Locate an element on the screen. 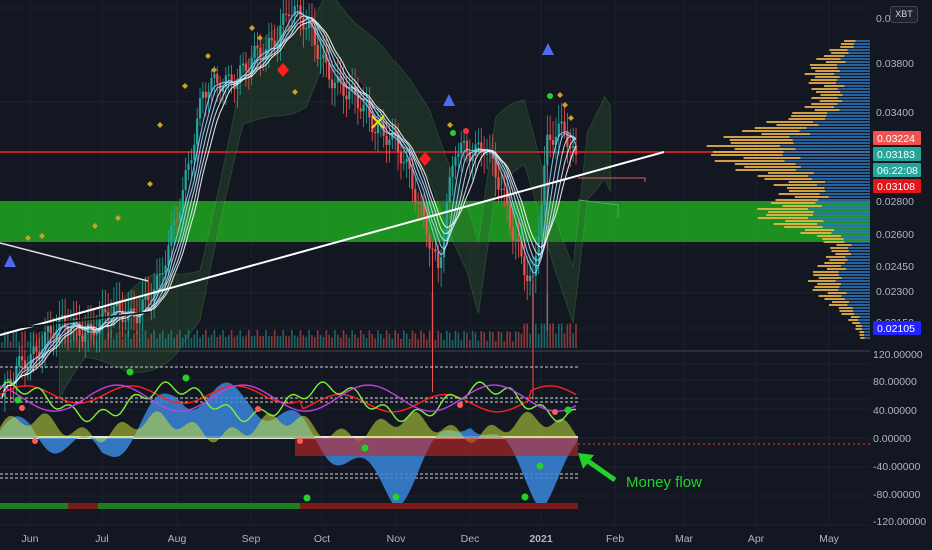 The height and width of the screenshot is (550, 932). price-badge-label: 0.03224 is located at coordinates (896, 139).